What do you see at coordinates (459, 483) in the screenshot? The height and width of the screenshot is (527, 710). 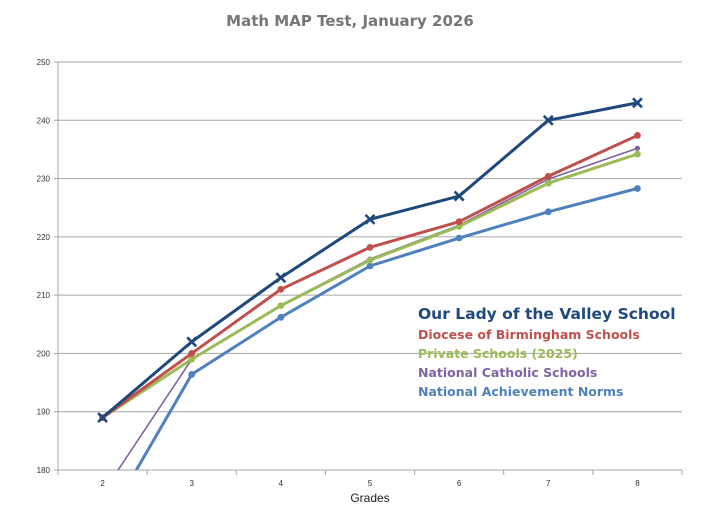 I see `x-tick-label: 6` at bounding box center [459, 483].